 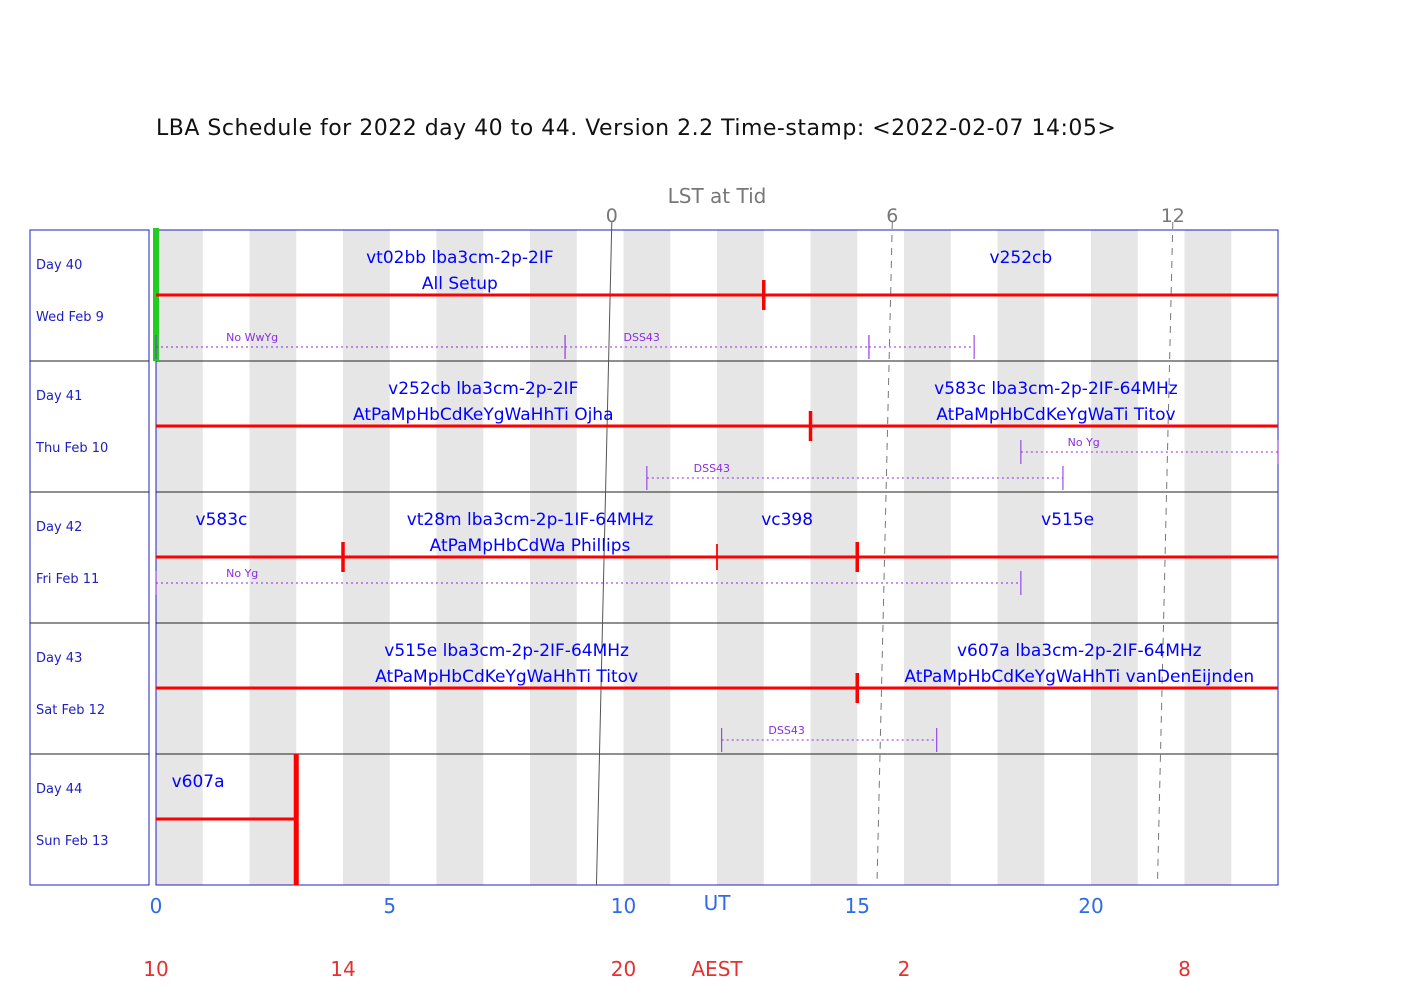 What do you see at coordinates (70, 710) in the screenshot?
I see `day-date: Sat Feb 12` at bounding box center [70, 710].